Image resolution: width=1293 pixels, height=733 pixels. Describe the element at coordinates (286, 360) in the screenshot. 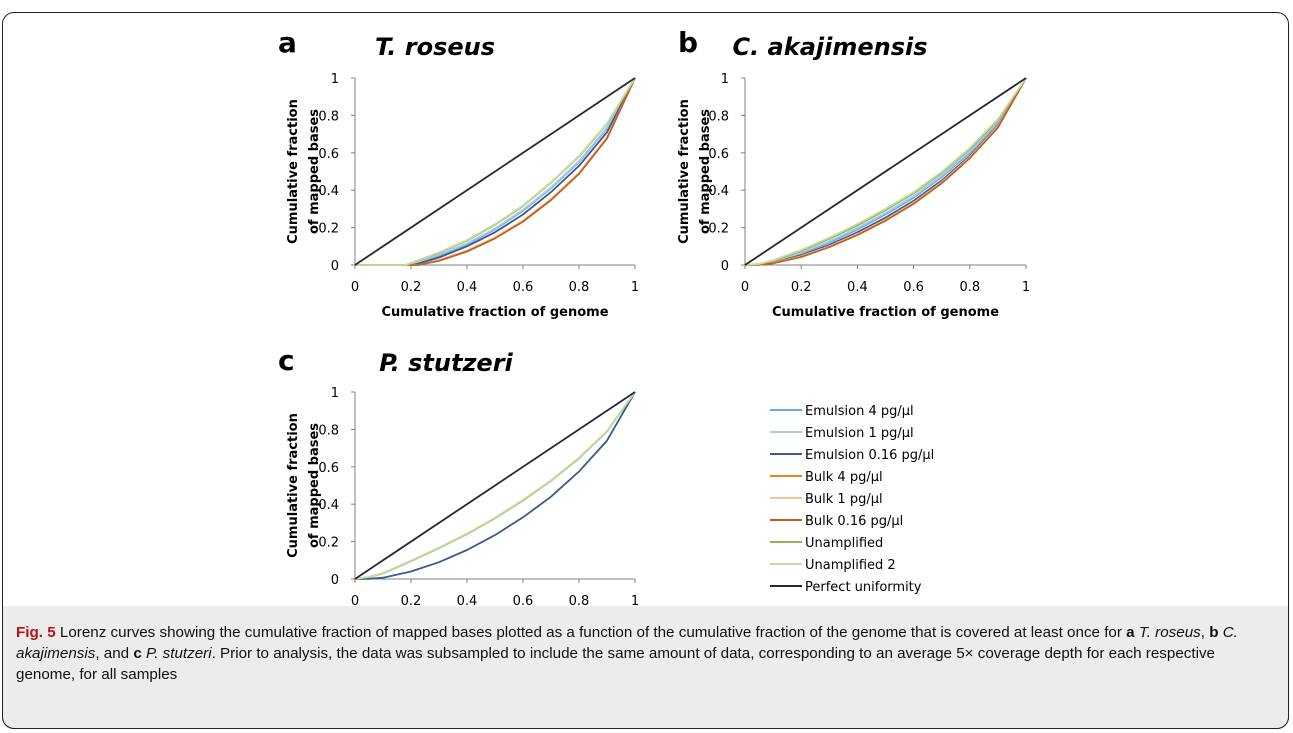

I see `panel-letter: c` at that location.